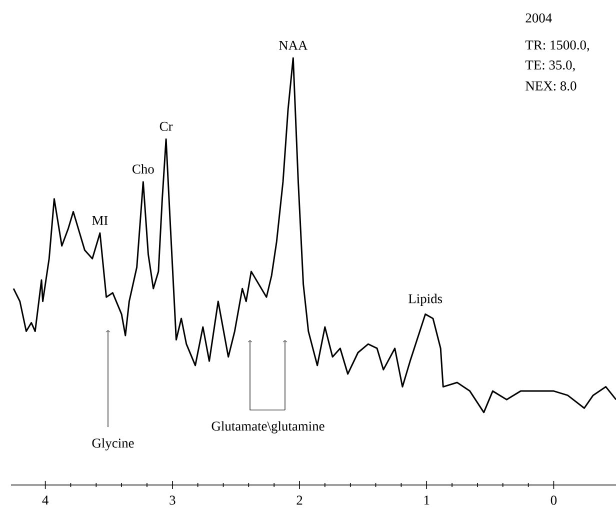 The height and width of the screenshot is (514, 616). I want to click on annotation: NEX: 8.0, so click(551, 86).